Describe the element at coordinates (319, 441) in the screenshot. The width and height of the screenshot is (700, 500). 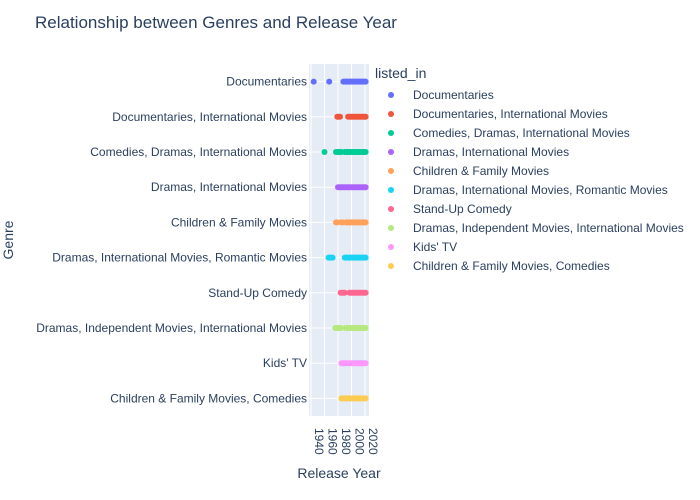
I see `x-tick-label: 1940` at that location.